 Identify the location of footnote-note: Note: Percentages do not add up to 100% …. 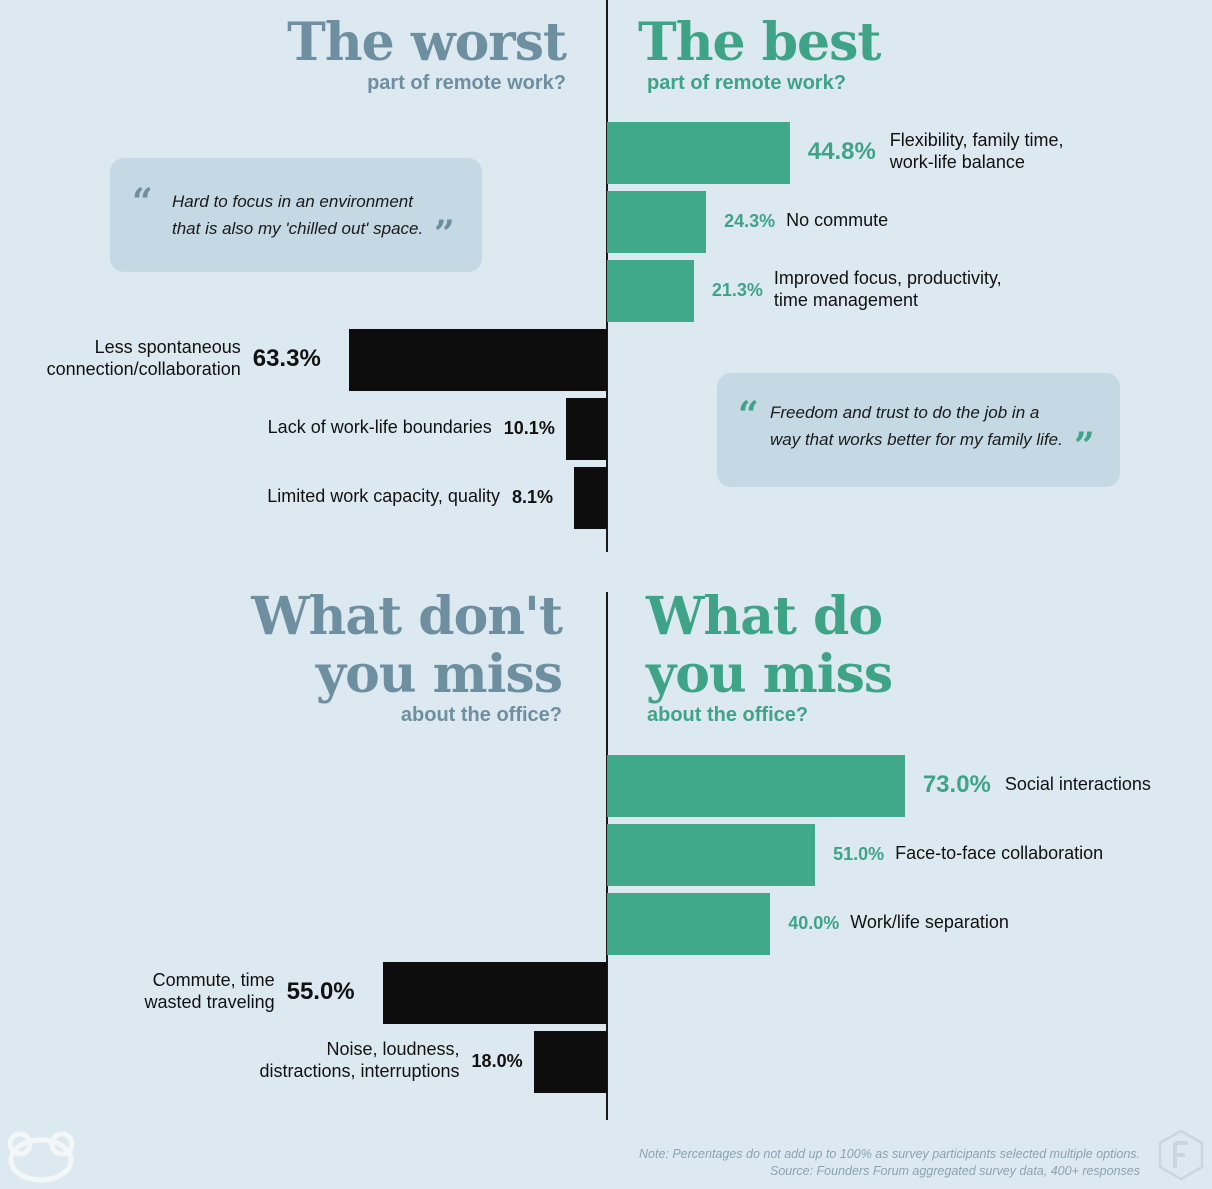
(889, 1154).